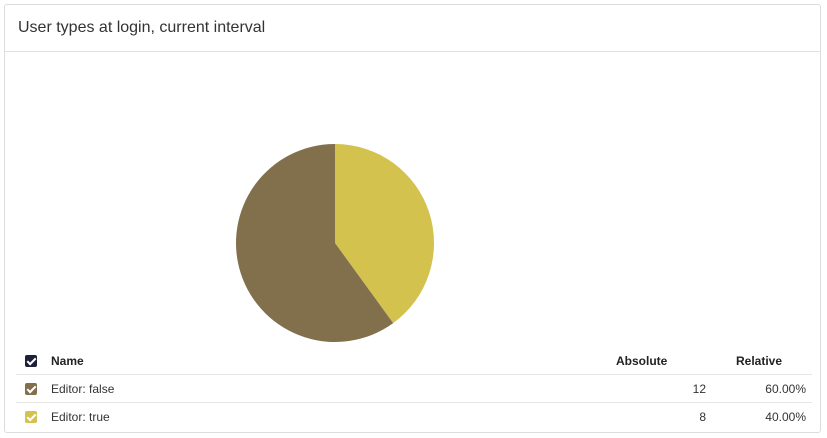 The height and width of the screenshot is (438, 827). Describe the element at coordinates (67, 360) in the screenshot. I see `name-column-header: Name` at that location.